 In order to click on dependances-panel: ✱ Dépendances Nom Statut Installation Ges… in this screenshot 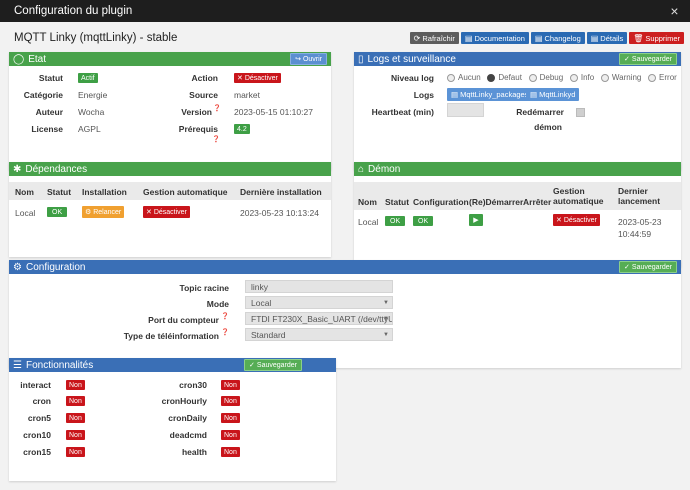, I will do `click(170, 209)`.